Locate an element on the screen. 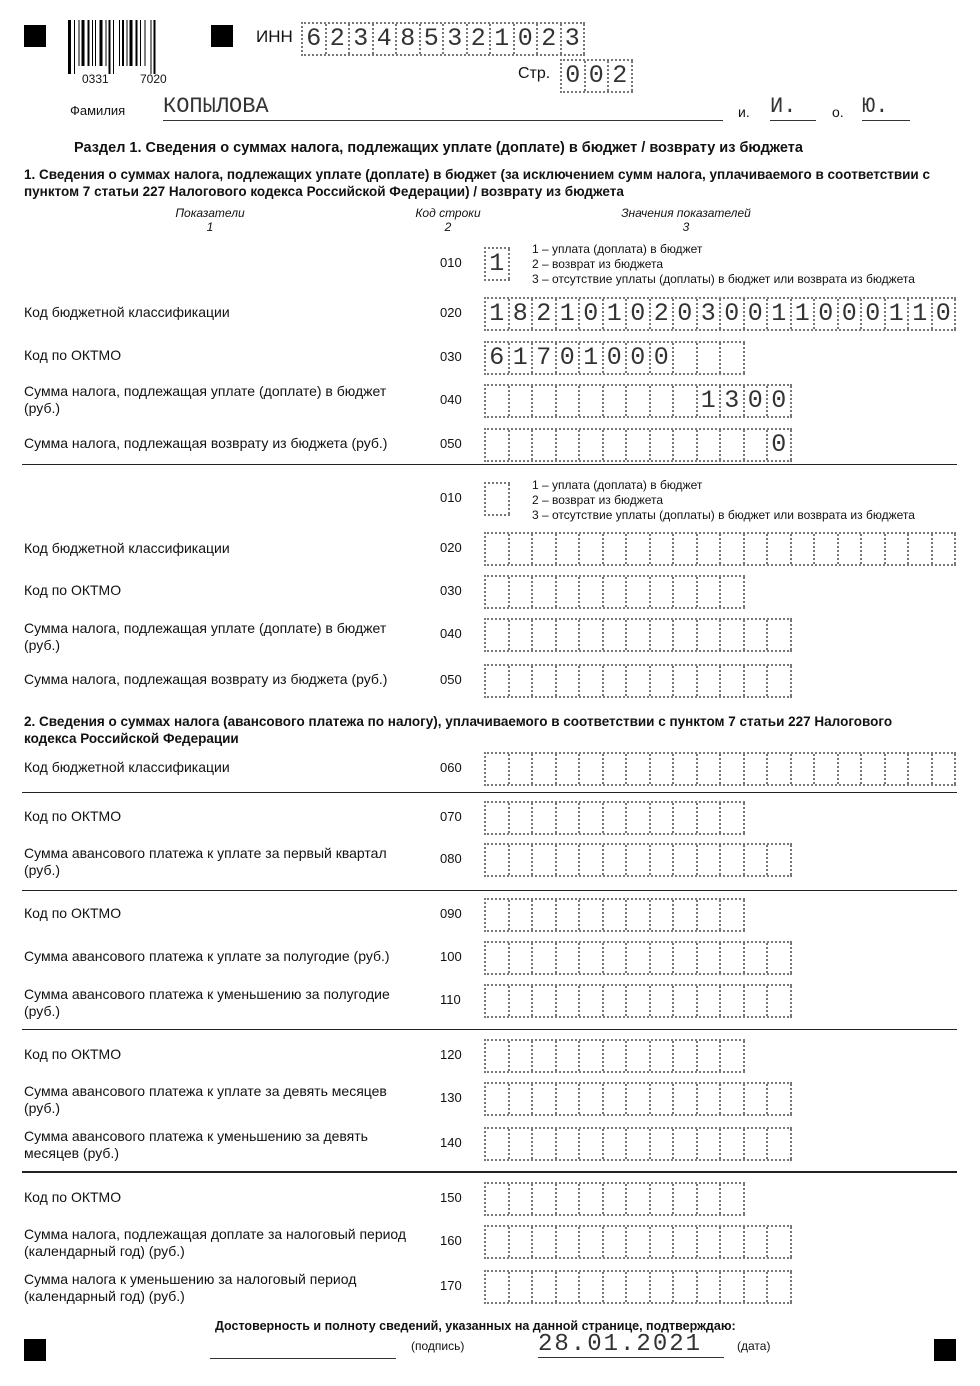 The width and height of the screenshot is (980, 1386). char-cell: 3 is located at coordinates (362, 39).